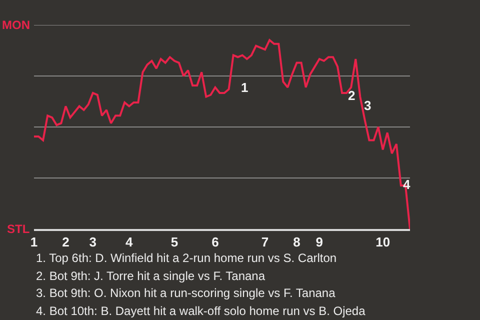 Image resolution: width=480 pixels, height=320 pixels. I want to click on x-tick-label: 10, so click(383, 242).